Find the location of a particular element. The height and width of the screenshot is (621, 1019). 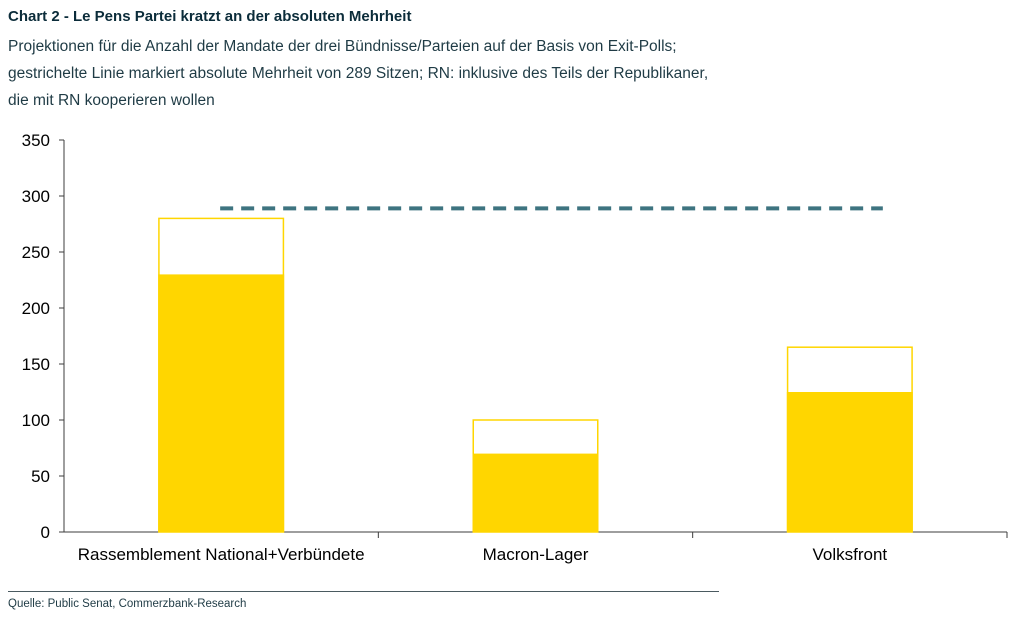

y-tick-label: 100 is located at coordinates (36, 420).